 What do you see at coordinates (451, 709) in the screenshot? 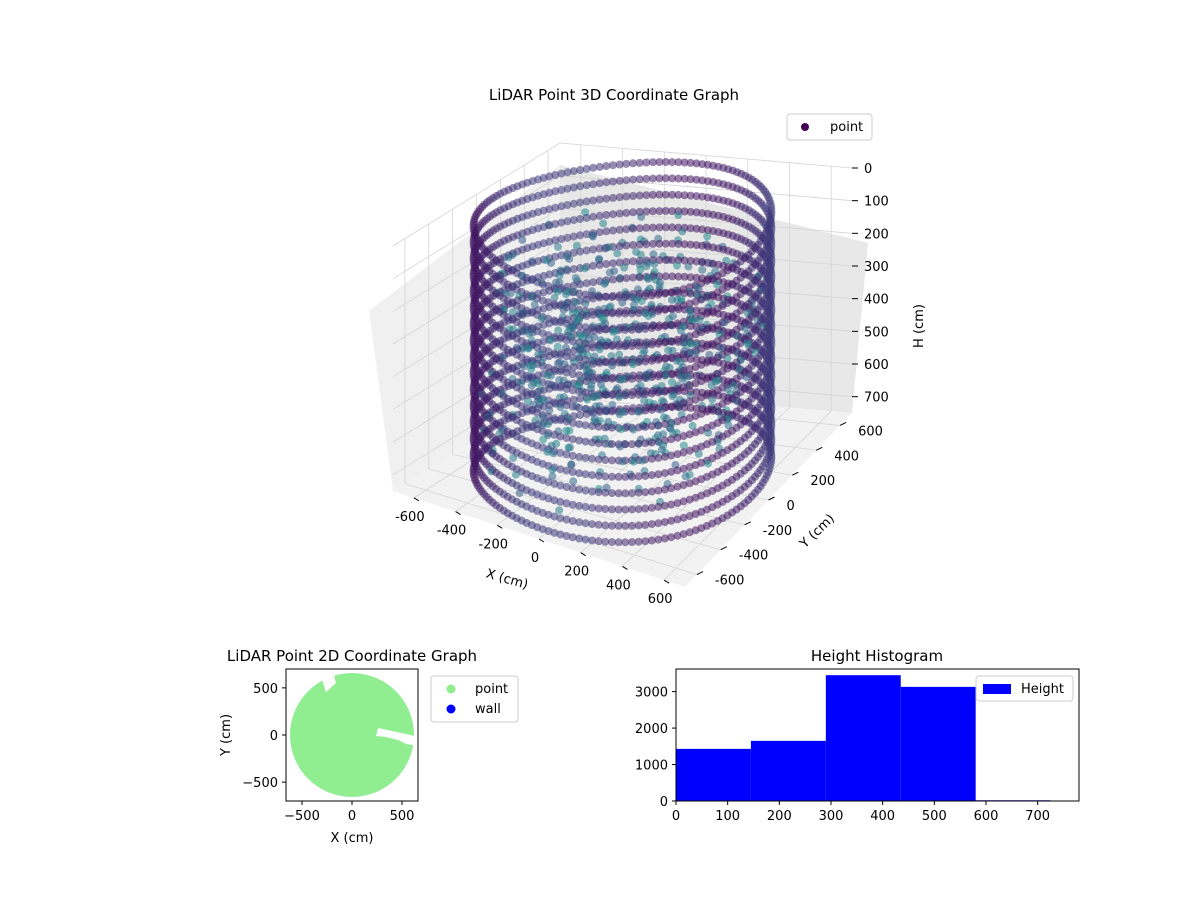
I see `legend-marker-wall-2d` at bounding box center [451, 709].